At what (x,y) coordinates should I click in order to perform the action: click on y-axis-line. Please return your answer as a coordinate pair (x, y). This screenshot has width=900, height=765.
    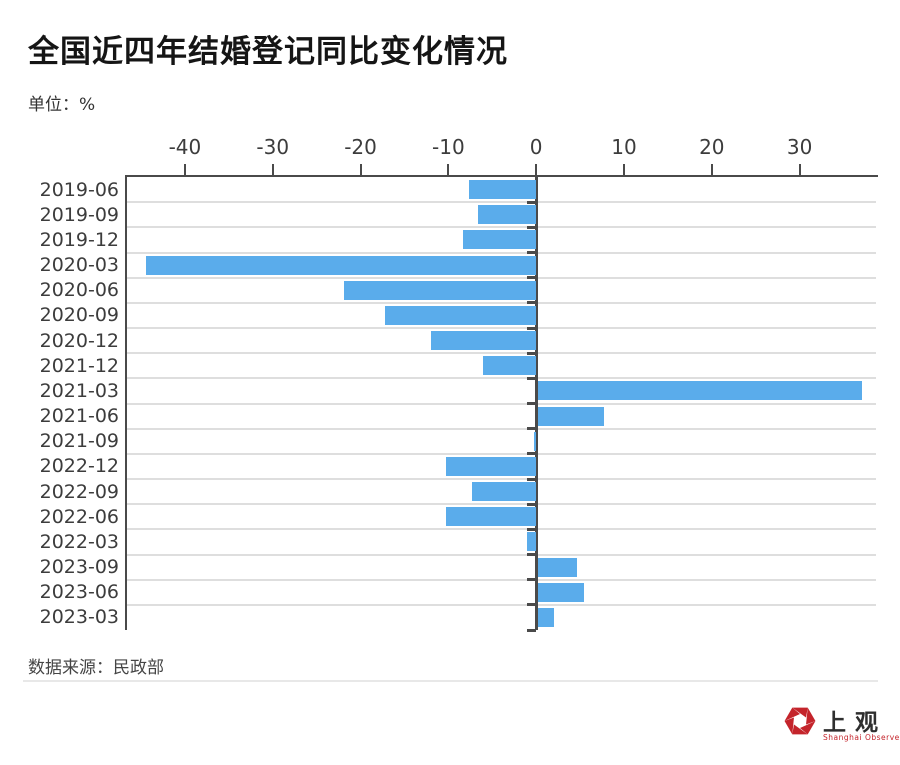
    Looking at the image, I should click on (126, 402).